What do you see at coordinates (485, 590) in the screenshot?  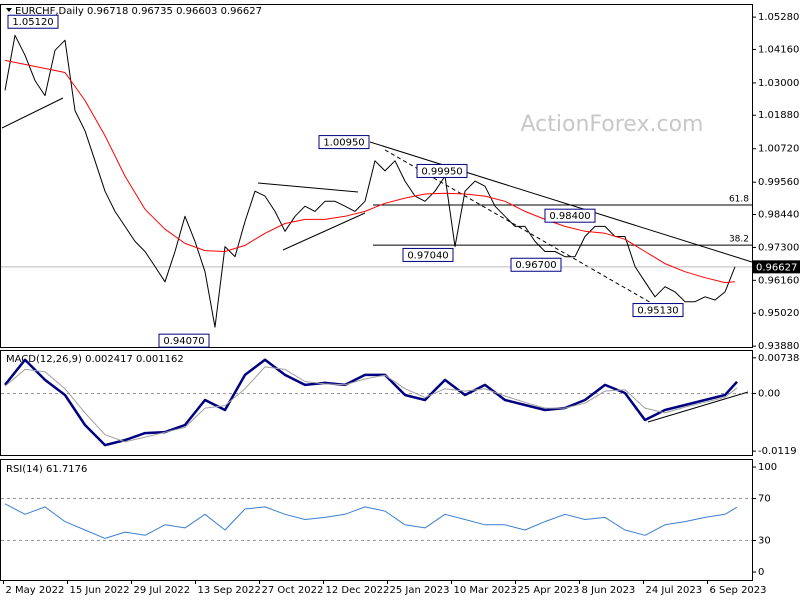 I see `x-tick-label: 10 Mar 2023` at bounding box center [485, 590].